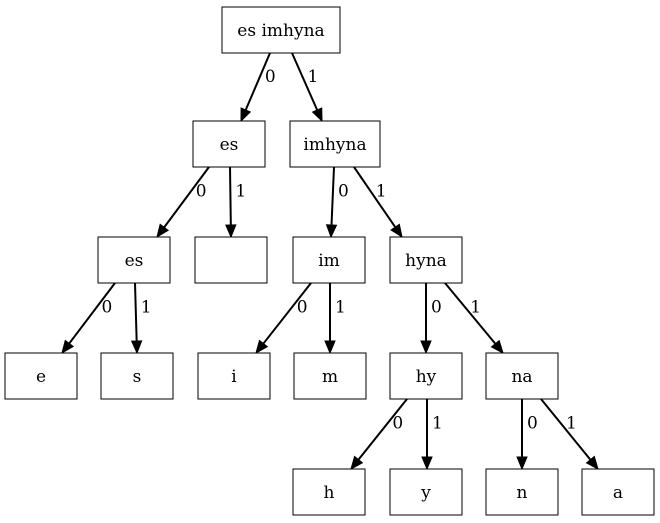 This screenshot has width=660, height=523. I want to click on node-label: s, so click(137, 377).